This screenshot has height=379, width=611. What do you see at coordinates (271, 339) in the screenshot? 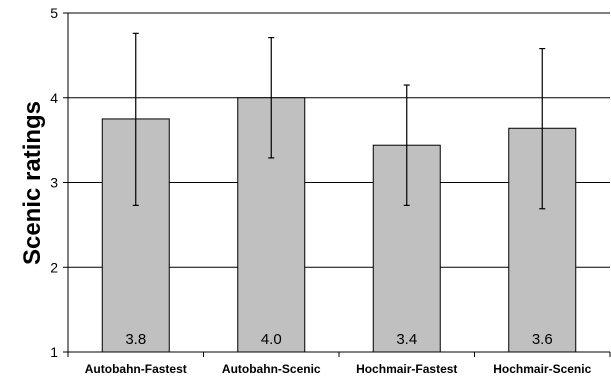
I see `data-label: 4.0` at bounding box center [271, 339].